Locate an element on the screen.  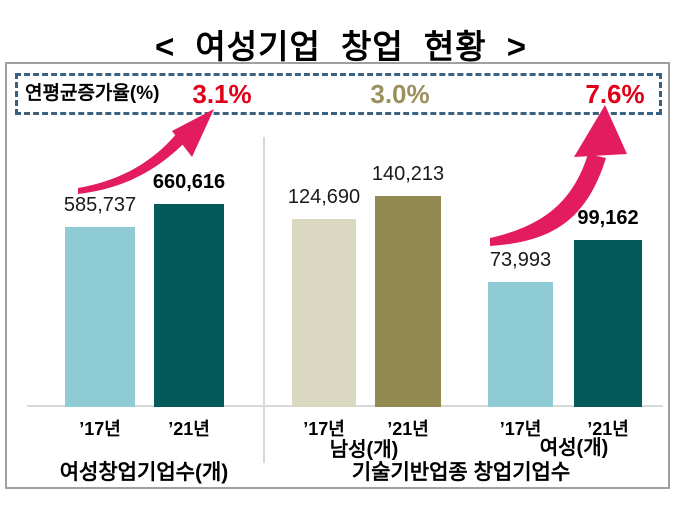
bar-group3-y21 is located at coordinates (608, 323).